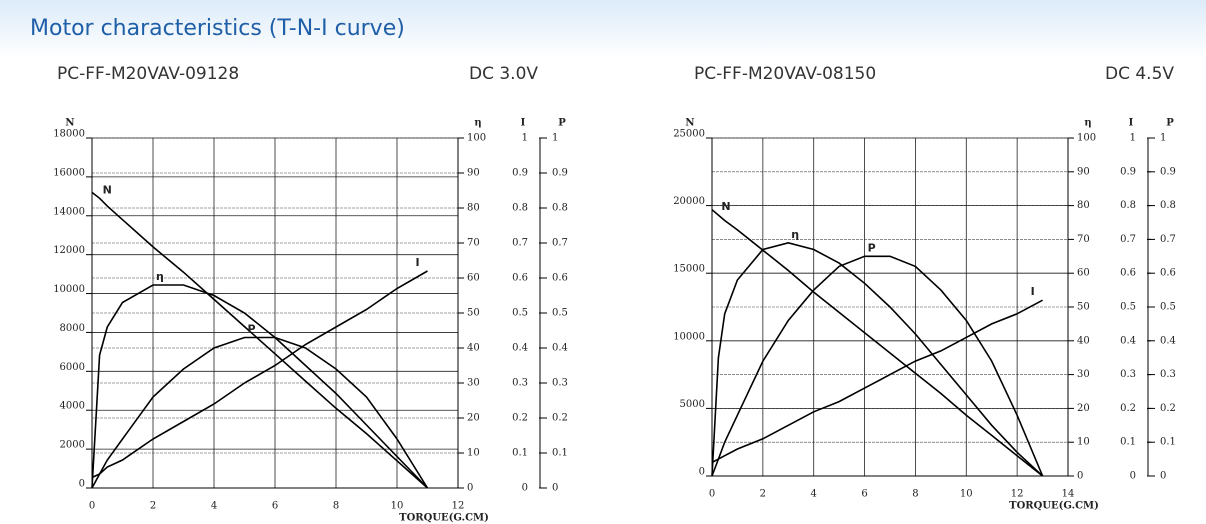 This screenshot has width=1206, height=524. Describe the element at coordinates (795, 234) in the screenshot. I see `curve-label: η` at that location.